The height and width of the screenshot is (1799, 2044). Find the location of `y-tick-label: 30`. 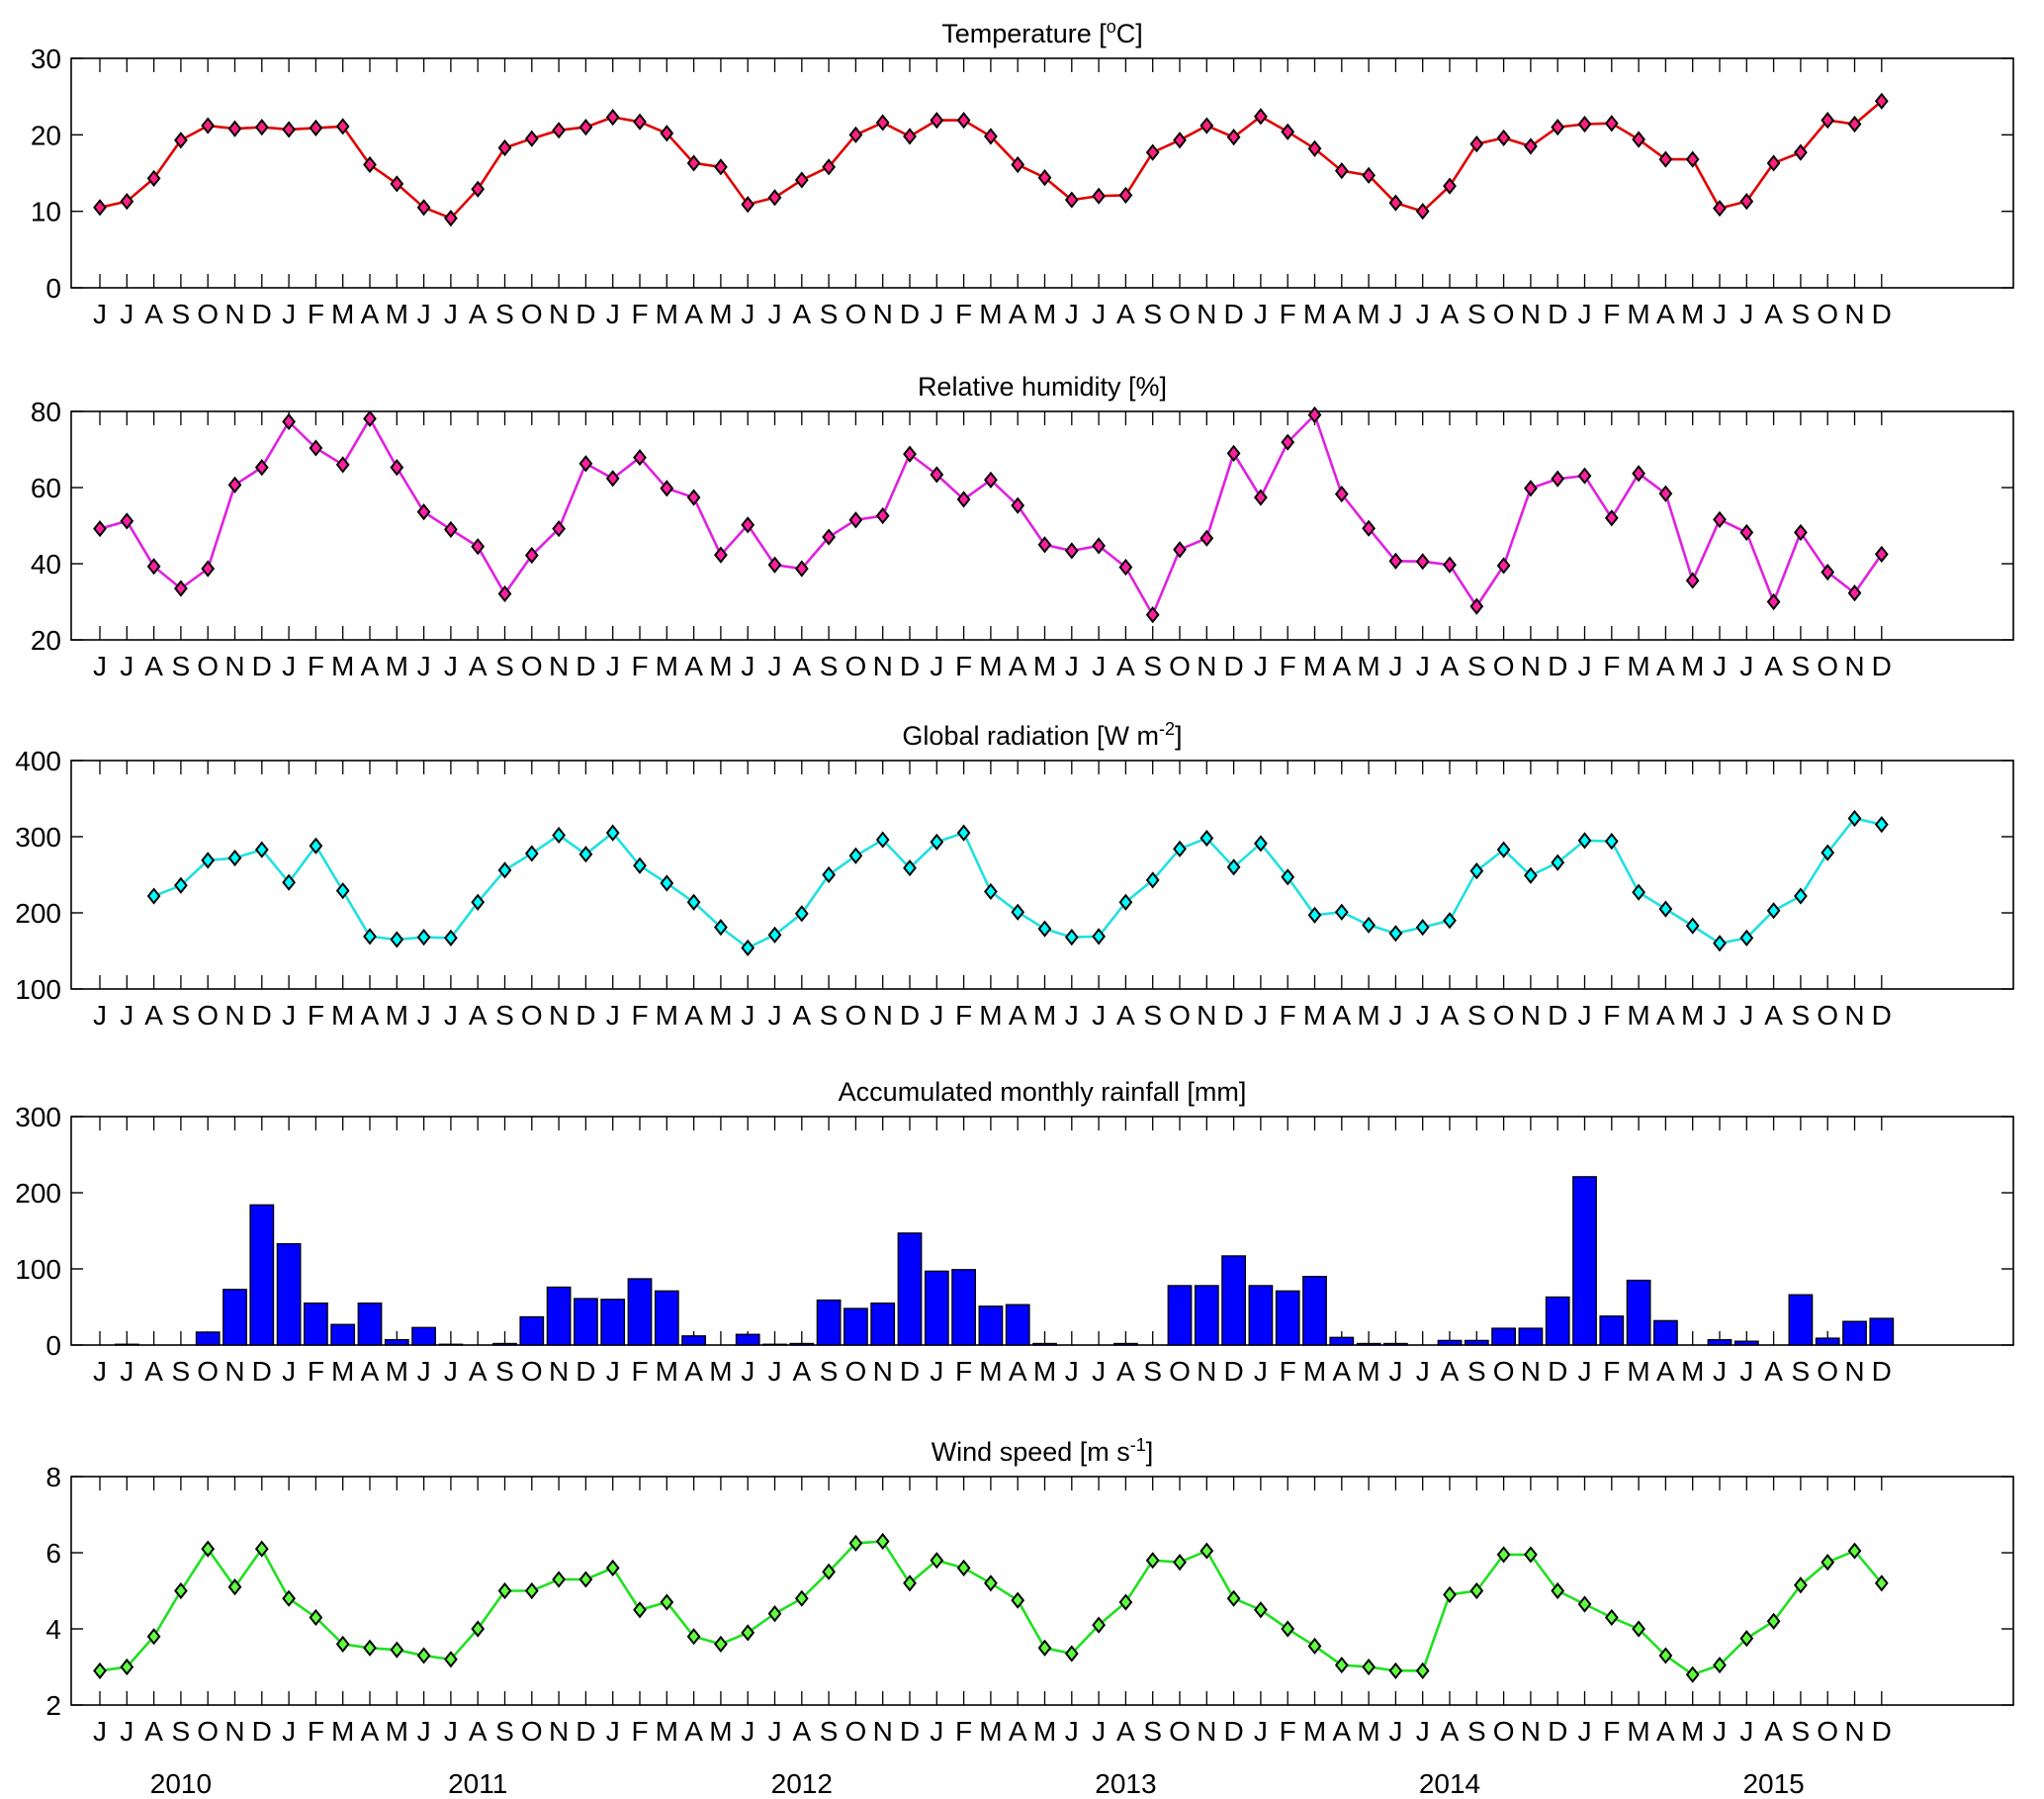

y-tick-label: 30 is located at coordinates (46, 59).